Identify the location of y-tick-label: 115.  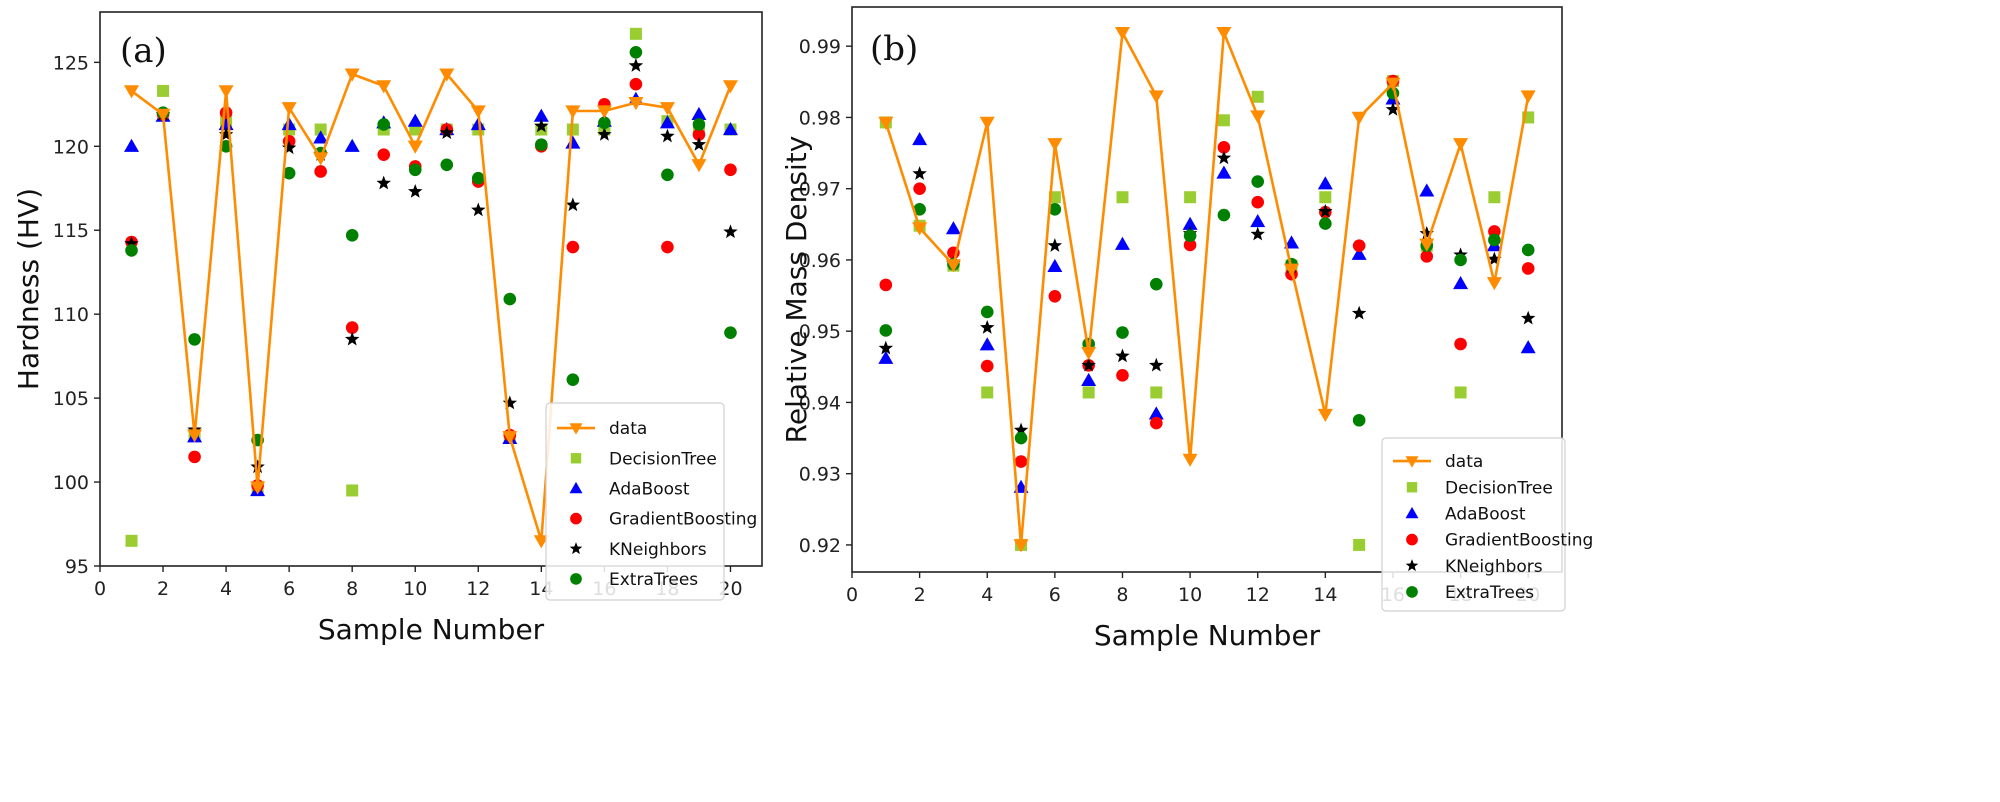
(71, 231).